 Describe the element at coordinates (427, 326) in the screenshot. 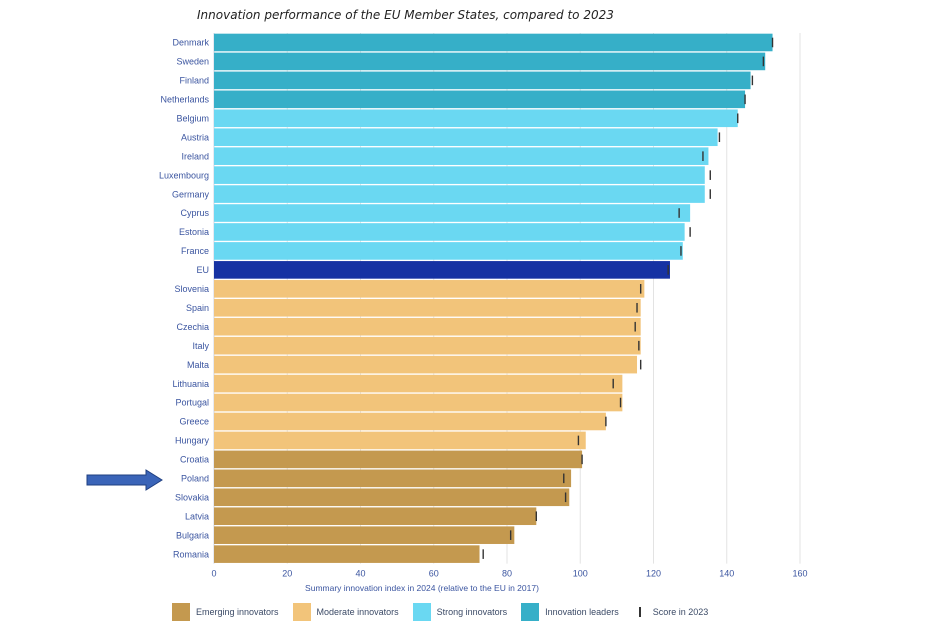

I see `bar-czechia` at that location.